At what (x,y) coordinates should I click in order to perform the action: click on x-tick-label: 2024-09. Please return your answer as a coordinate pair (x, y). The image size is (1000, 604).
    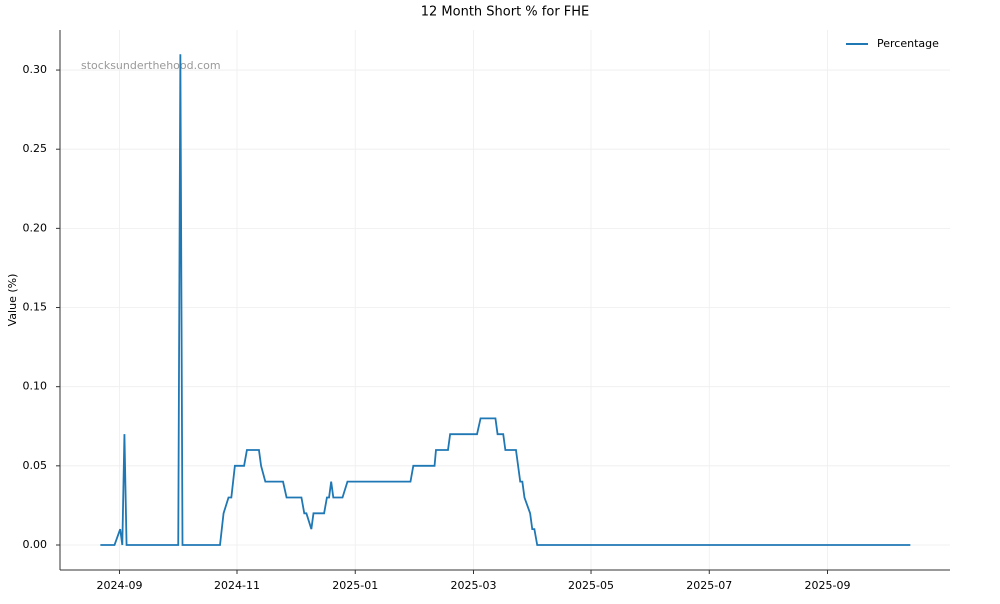
    Looking at the image, I should click on (119, 585).